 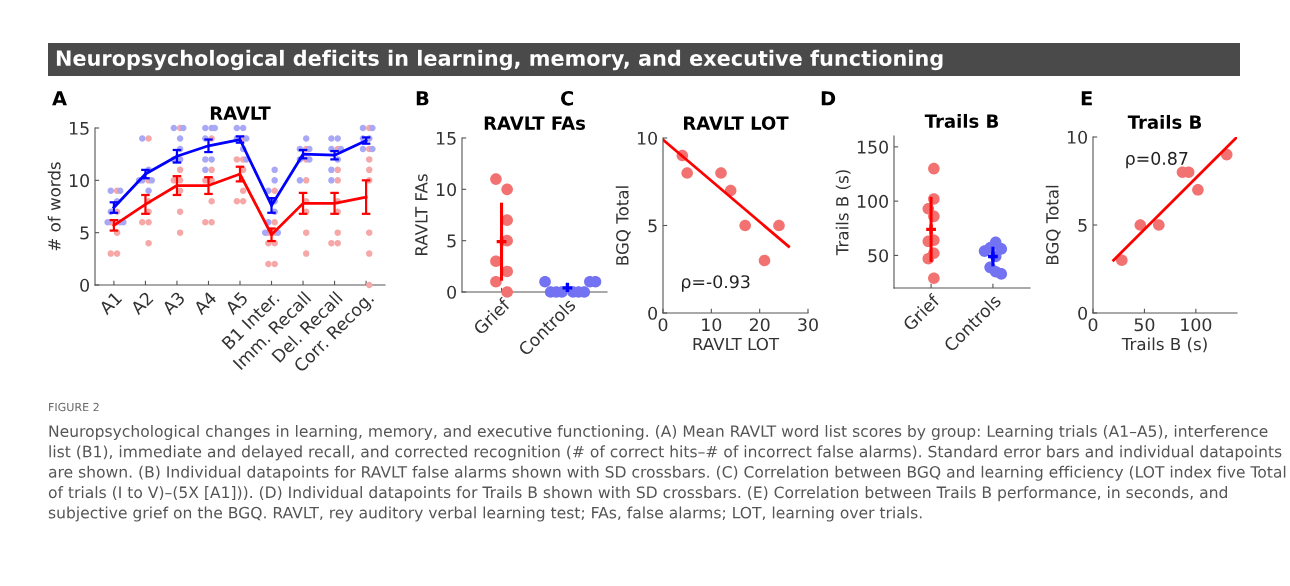 What do you see at coordinates (205, 303) in the screenshot?
I see `x-tick-label: A4` at bounding box center [205, 303].